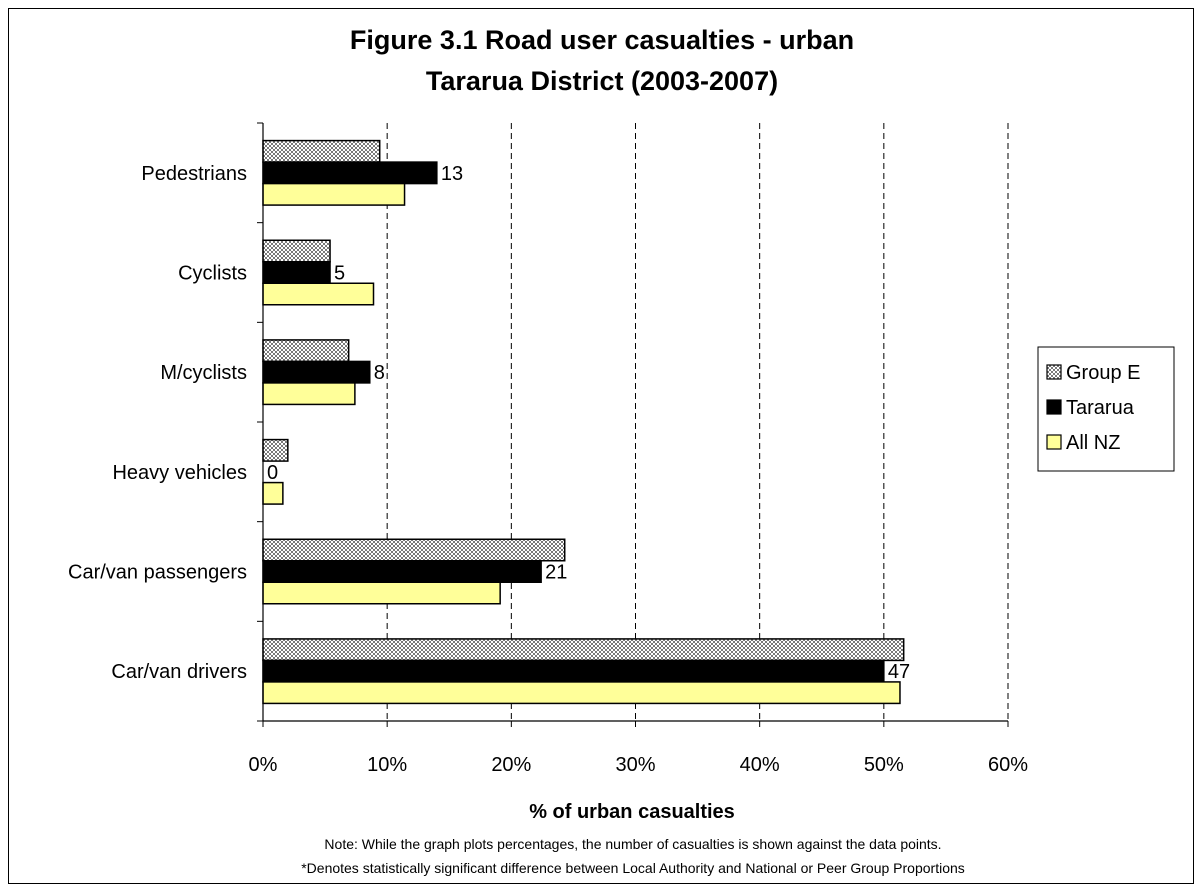 The image size is (1202, 892). I want to click on legend: Group E Tararua All NZ, so click(1106, 409).